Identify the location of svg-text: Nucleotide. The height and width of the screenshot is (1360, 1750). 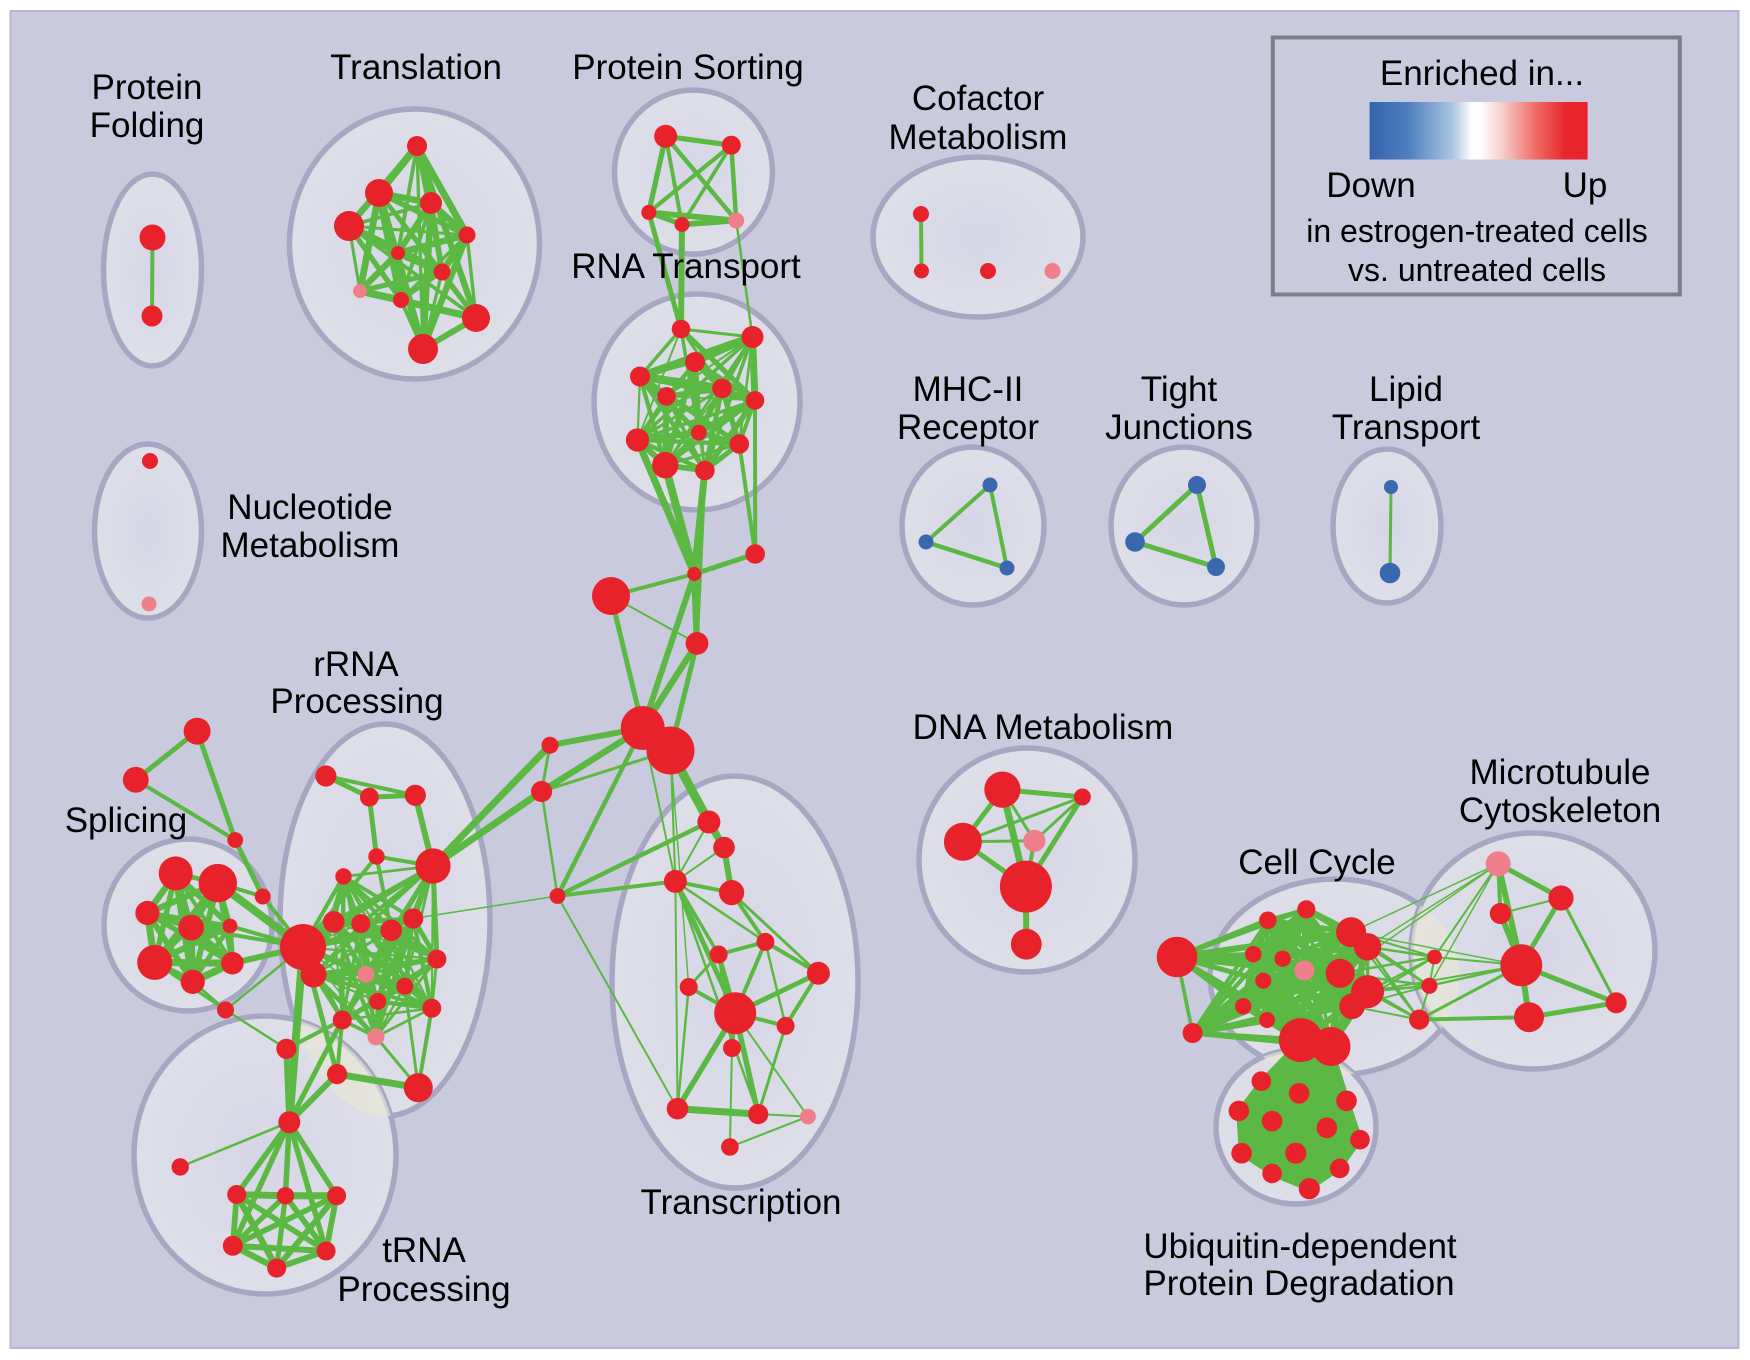
(309, 507).